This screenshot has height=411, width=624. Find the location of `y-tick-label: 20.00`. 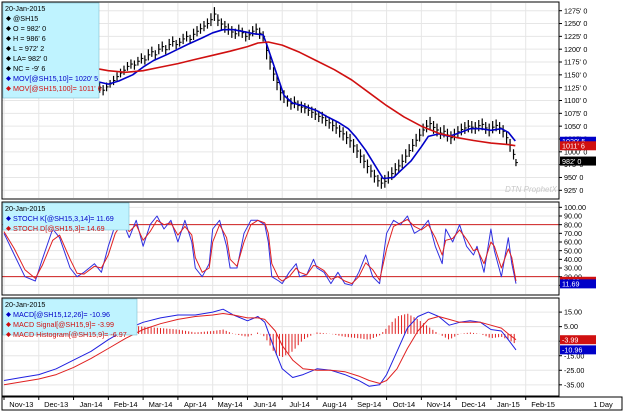

y-tick-label: 20.00 is located at coordinates (573, 276).